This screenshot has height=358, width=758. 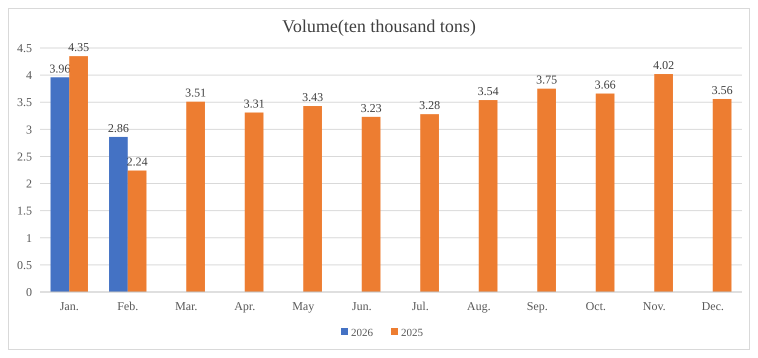 I want to click on data-label: 3.23, so click(x=371, y=107).